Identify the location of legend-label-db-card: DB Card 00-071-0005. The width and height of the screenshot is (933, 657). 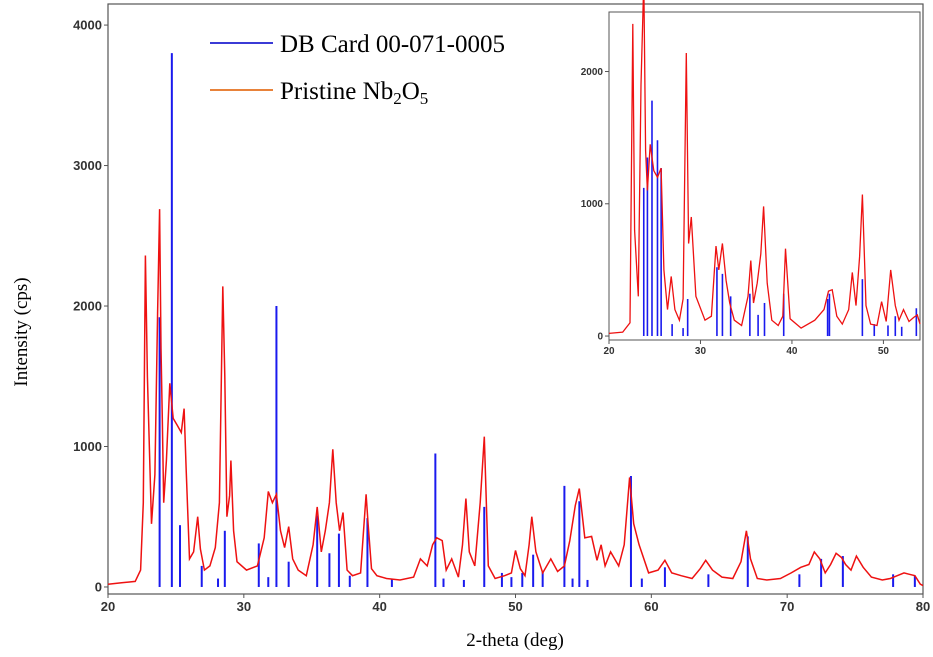
(392, 44).